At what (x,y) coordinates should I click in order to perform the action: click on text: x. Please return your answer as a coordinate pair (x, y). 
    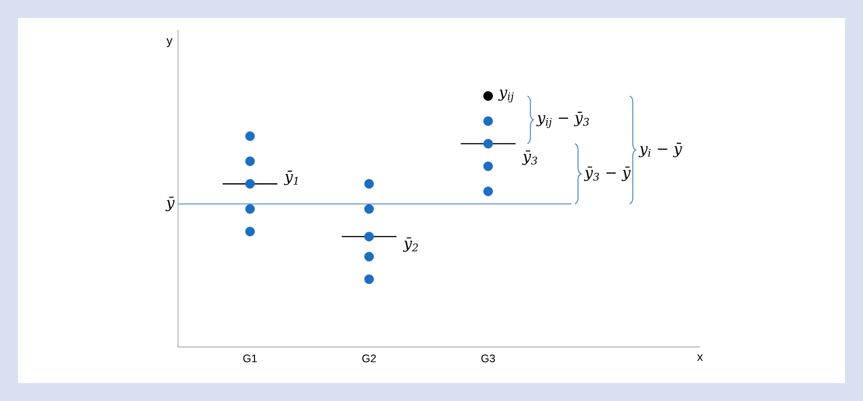
    Looking at the image, I should click on (700, 357).